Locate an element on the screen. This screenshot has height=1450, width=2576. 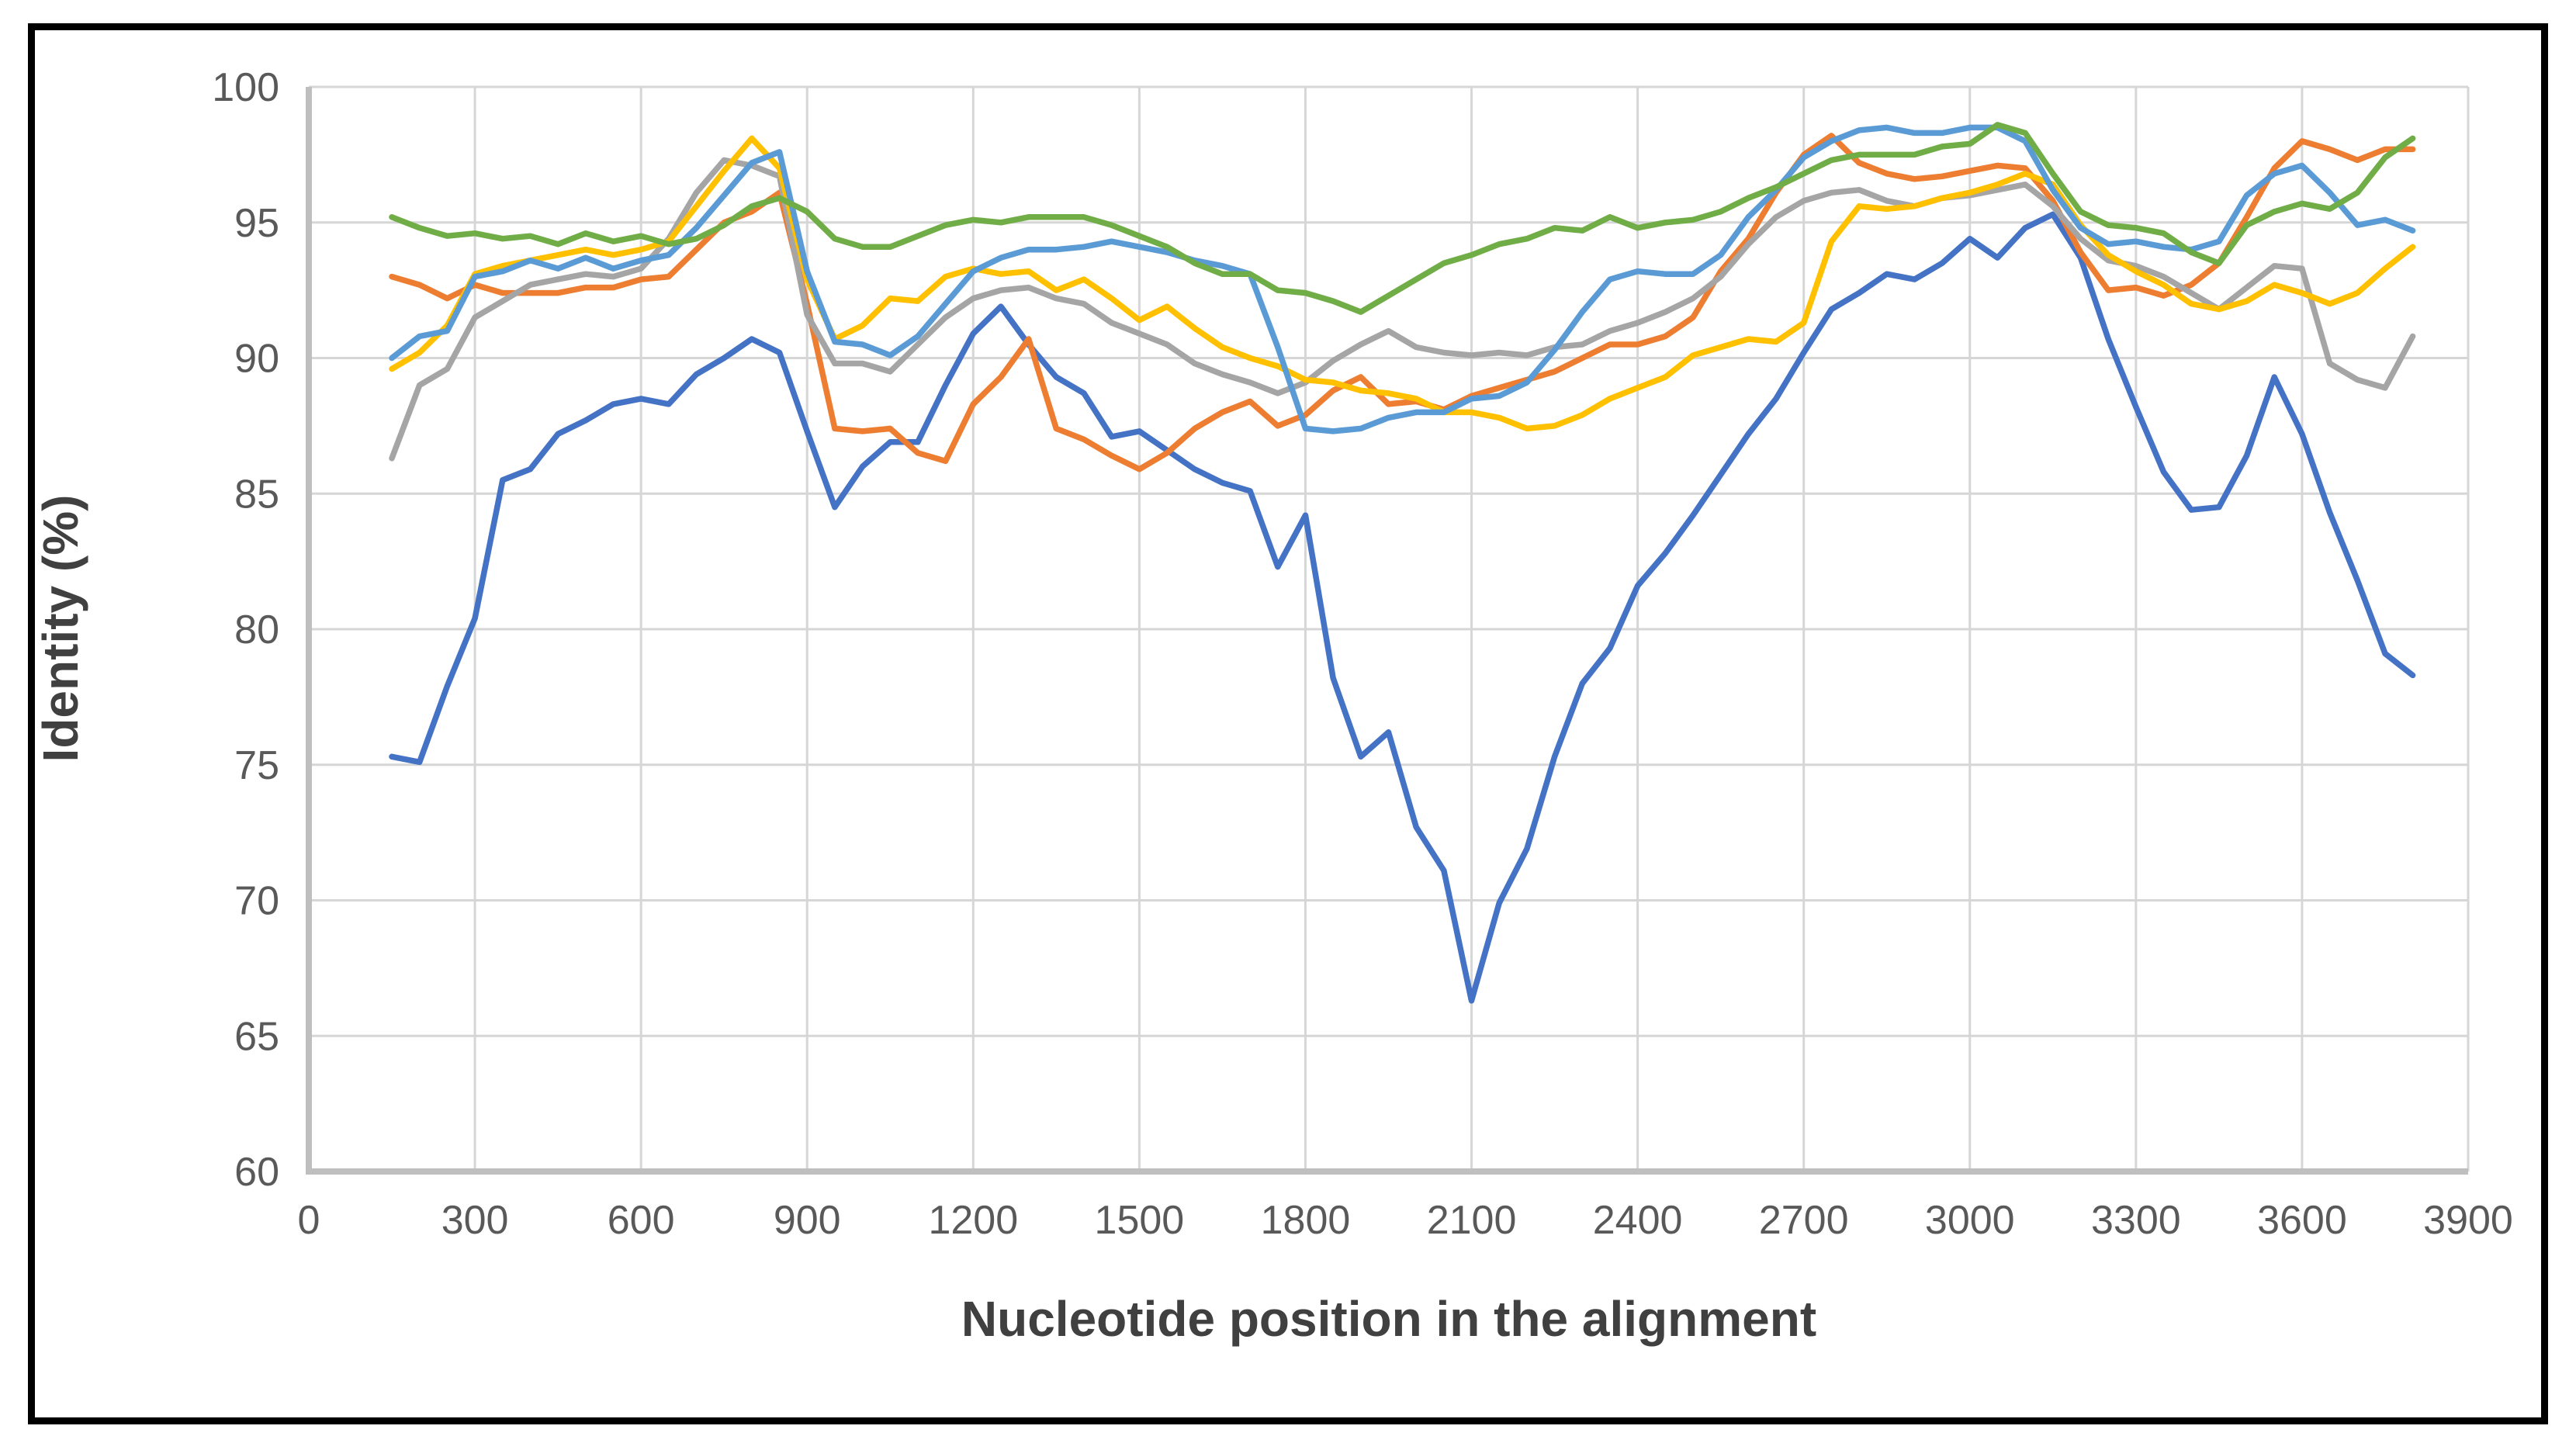
x-tick-label: 300 is located at coordinates (475, 1220).